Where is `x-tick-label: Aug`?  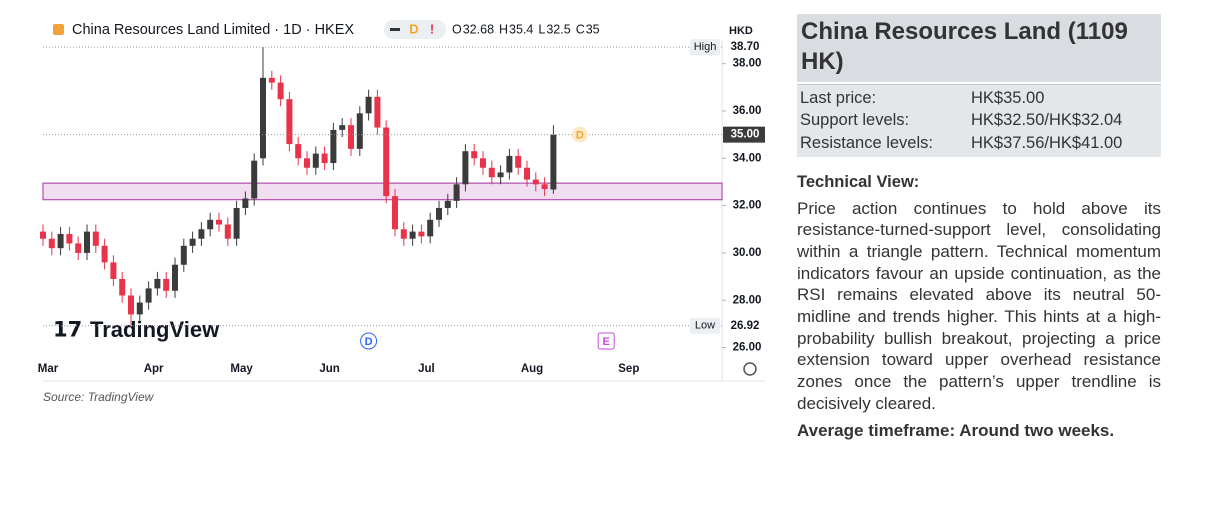 x-tick-label: Aug is located at coordinates (532, 369).